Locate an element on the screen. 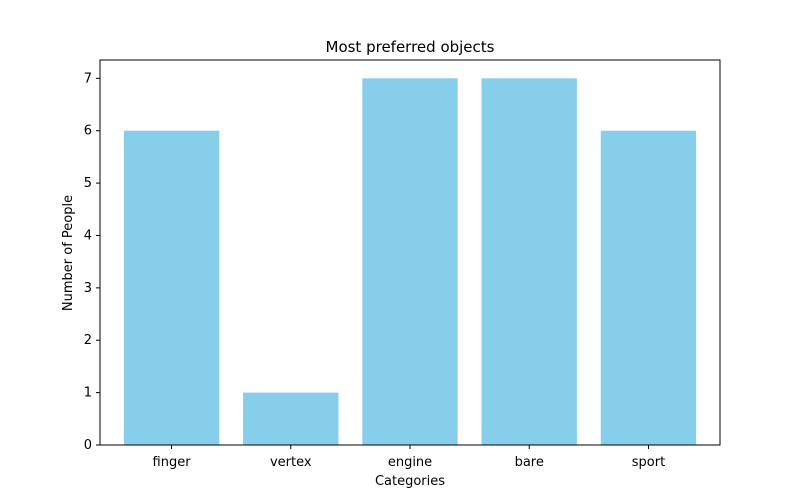 The width and height of the screenshot is (800, 500). y-tick-label-7: 7 is located at coordinates (88, 78).